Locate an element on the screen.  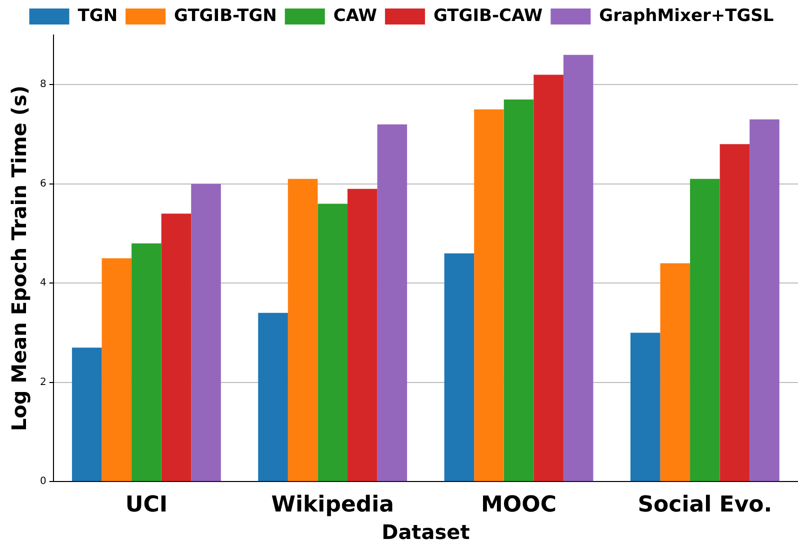
legend-label: GTGIB-CAW is located at coordinates (488, 16).